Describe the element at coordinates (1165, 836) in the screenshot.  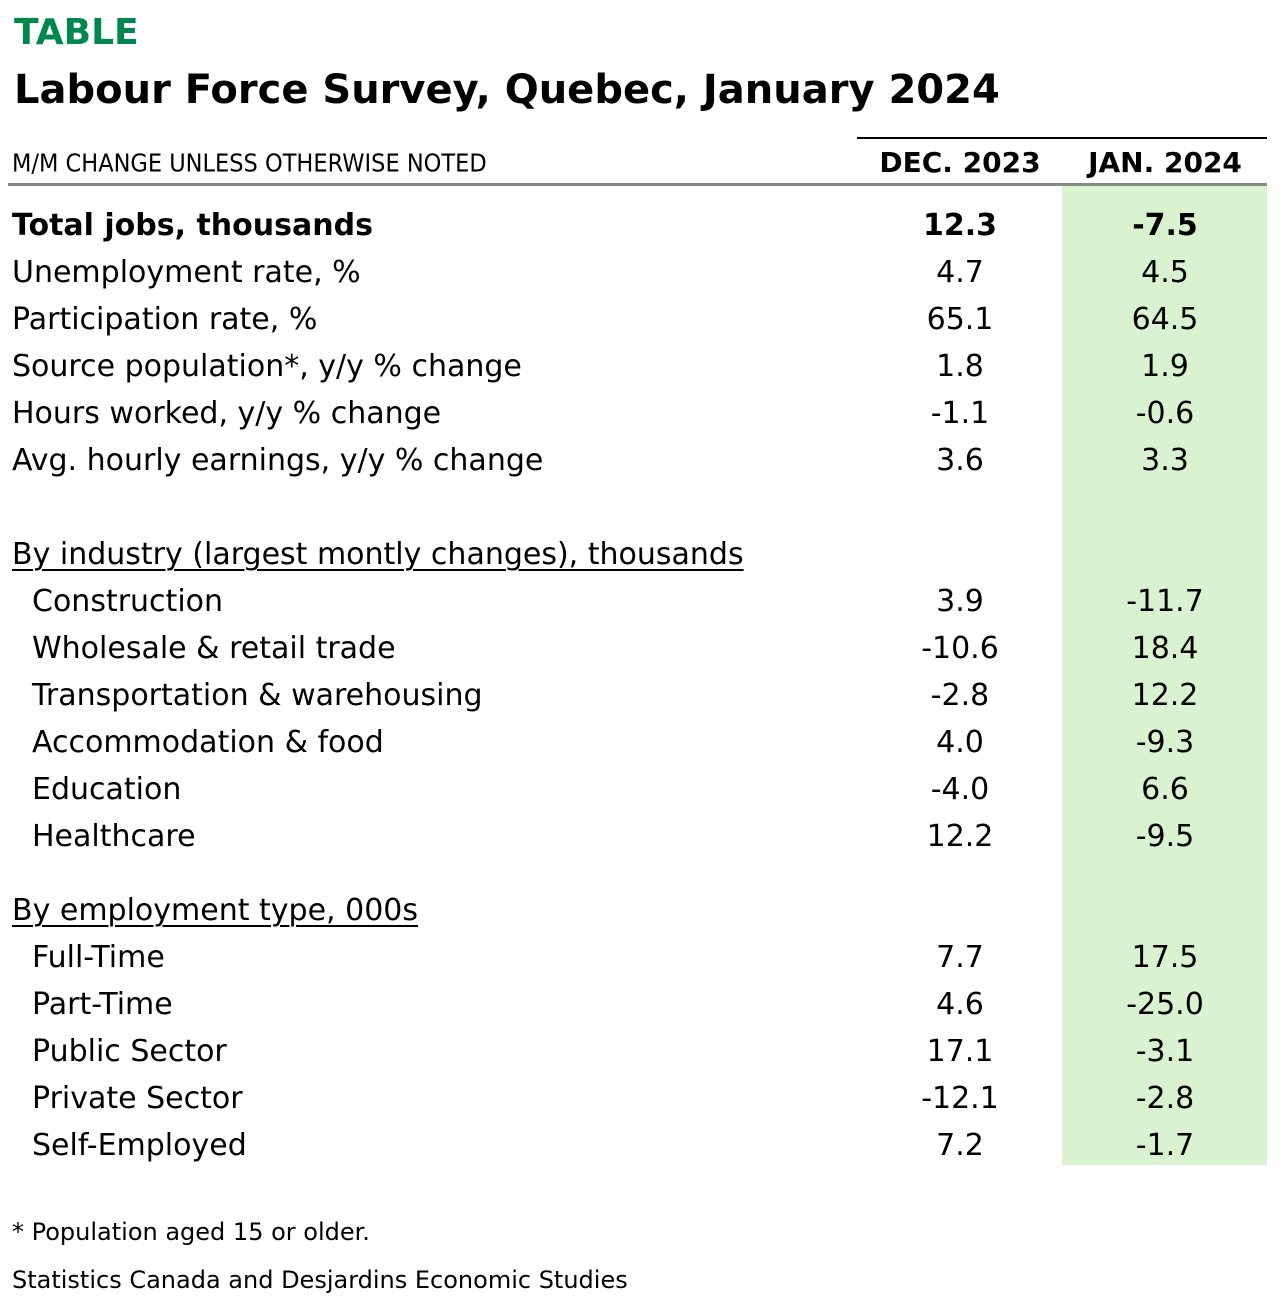
I see `cell: -9.5` at that location.